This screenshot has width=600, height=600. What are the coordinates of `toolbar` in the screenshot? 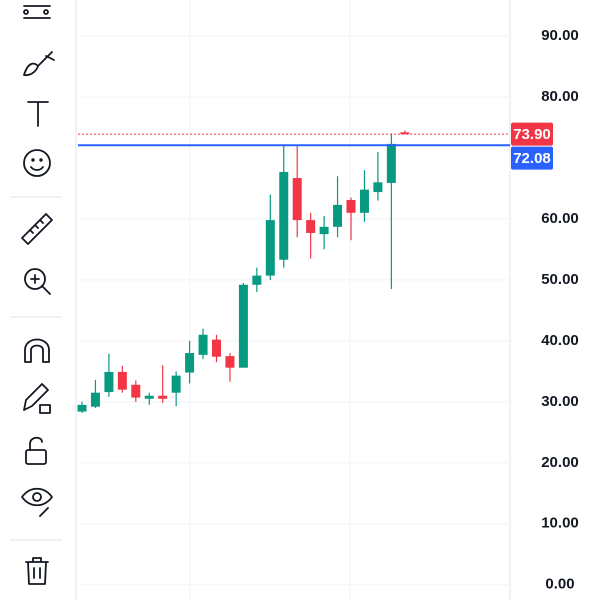 It's located at (36, 295).